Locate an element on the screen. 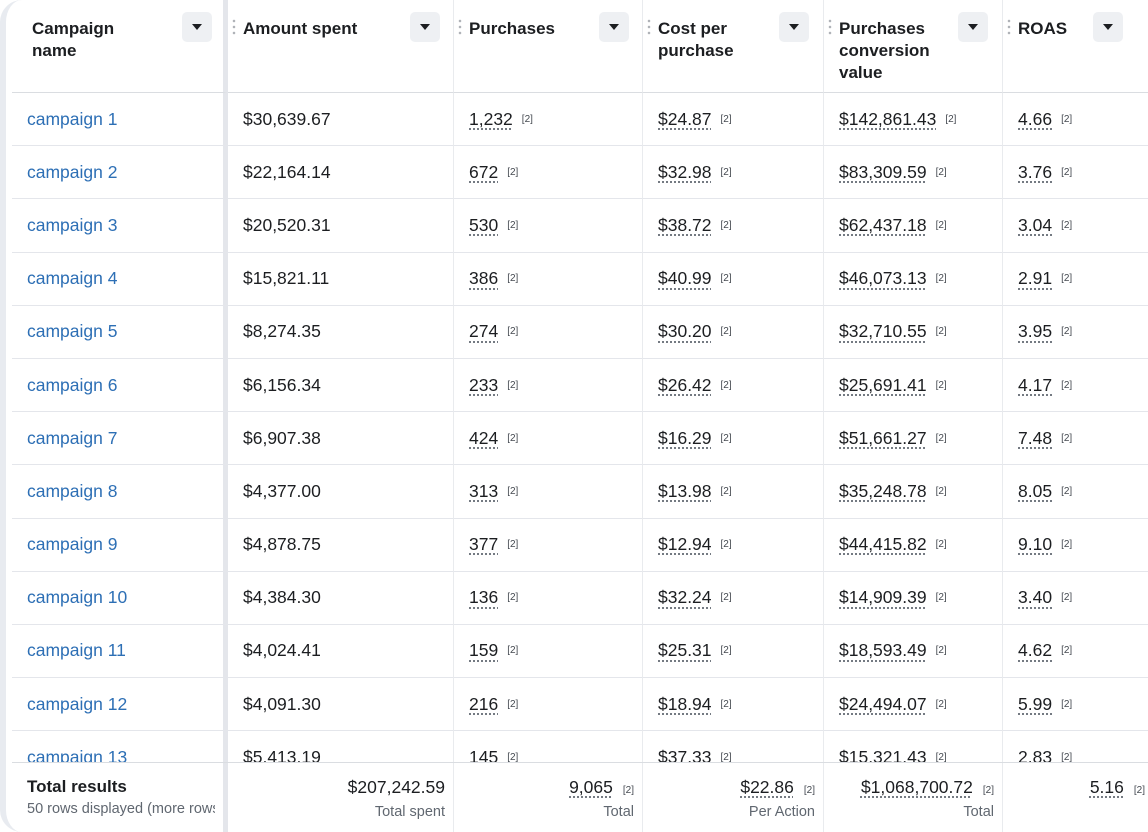 This screenshot has width=1148, height=832. campaign-name-link: campaign 10 is located at coordinates (77, 597).